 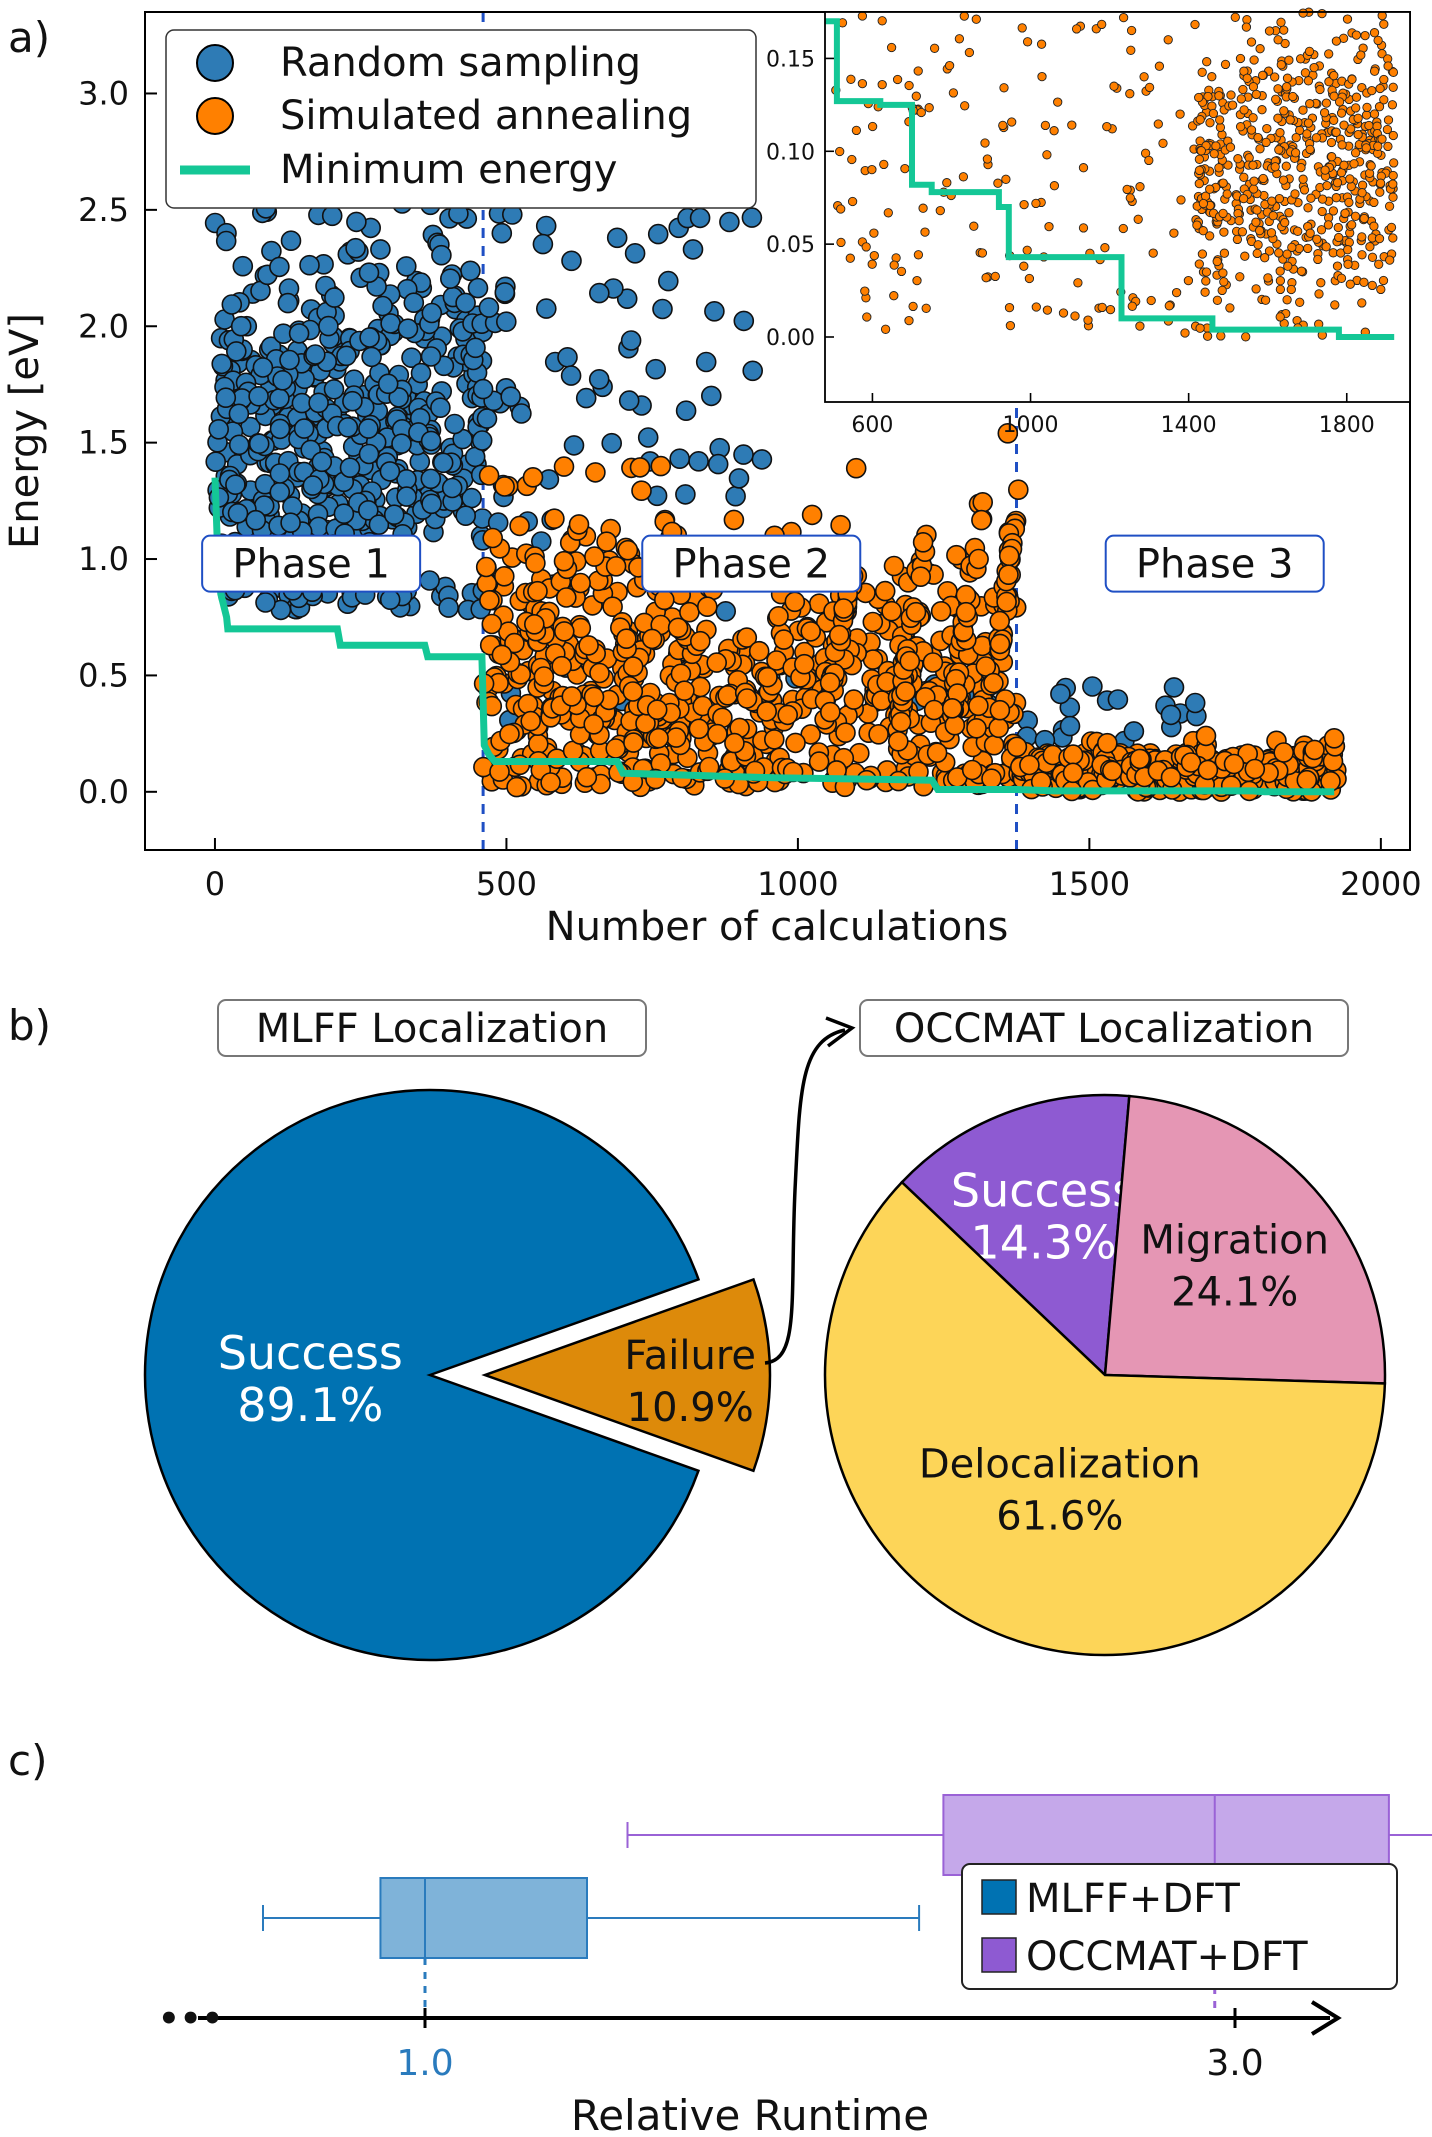 I want to click on x-tick-label: 1000, so click(x=797, y=884).